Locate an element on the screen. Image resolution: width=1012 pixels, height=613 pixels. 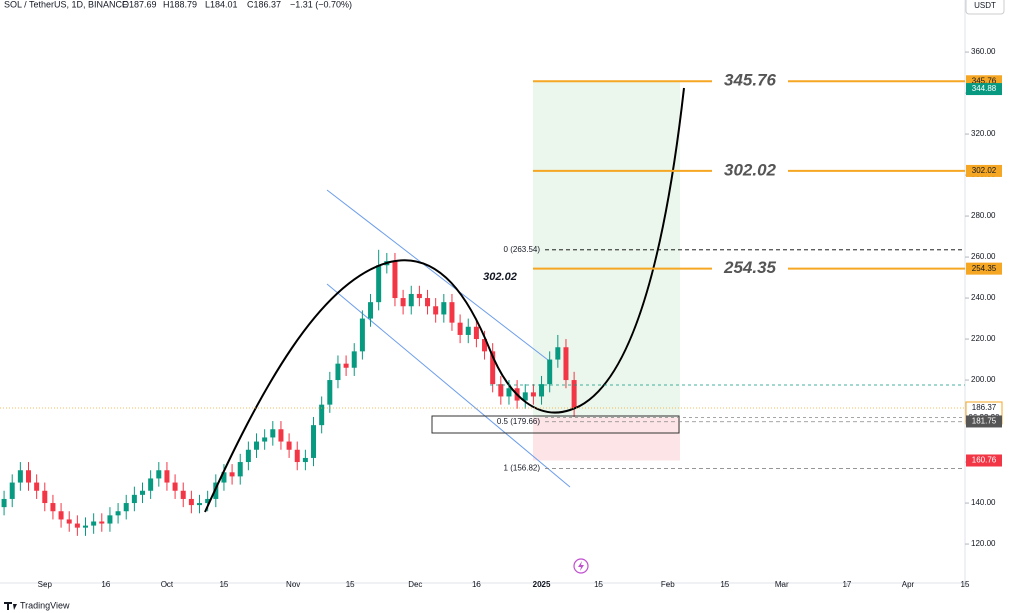
x-tick-label: Oct is located at coordinates (167, 584).